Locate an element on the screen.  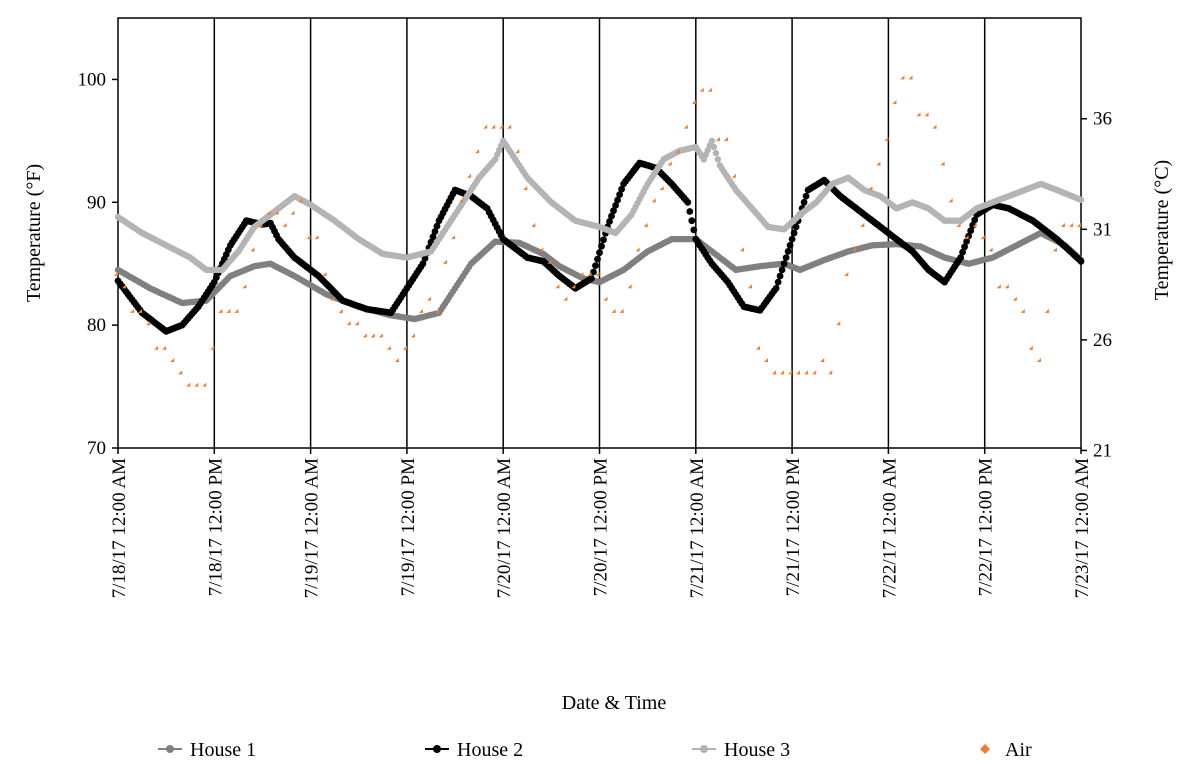
x-tick-label: 7/19/17 12:00 AM is located at coordinates (312, 528).